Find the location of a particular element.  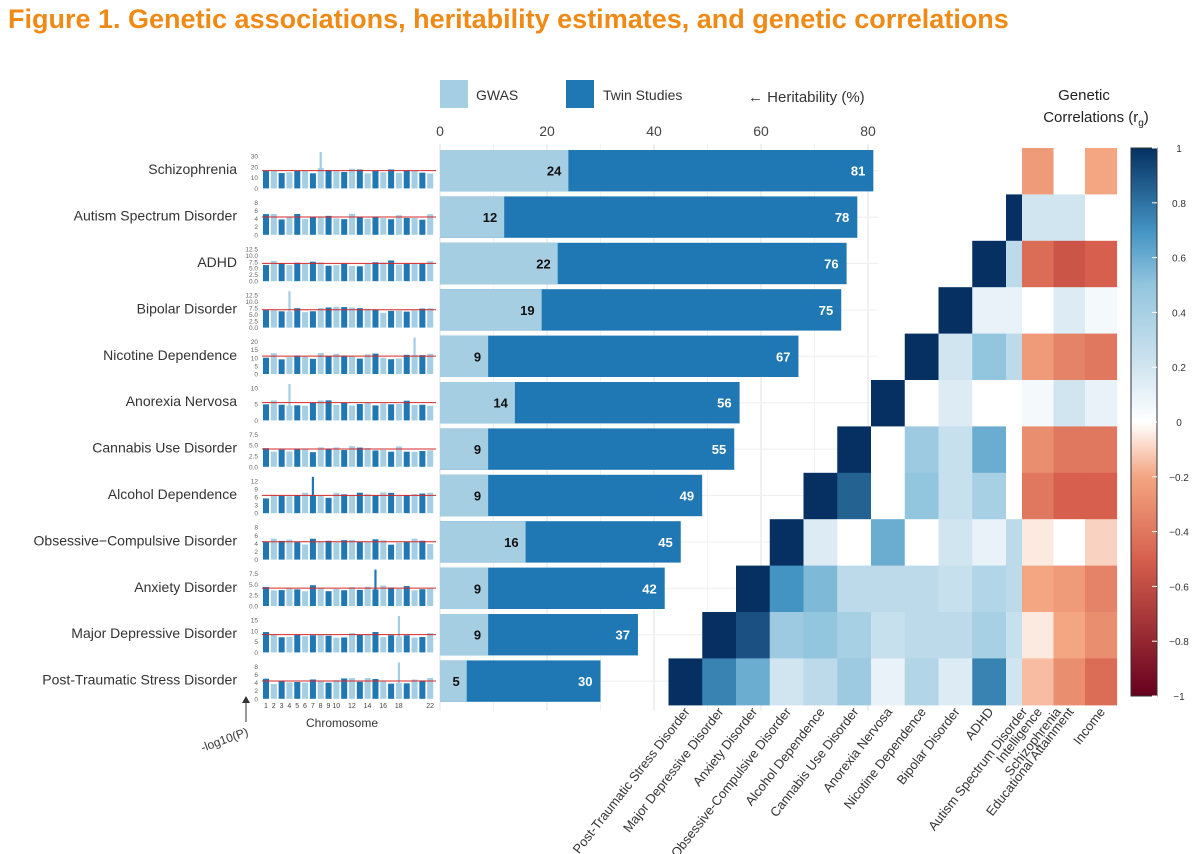

colorbar-tick-label: 0.2 is located at coordinates (1179, 368).